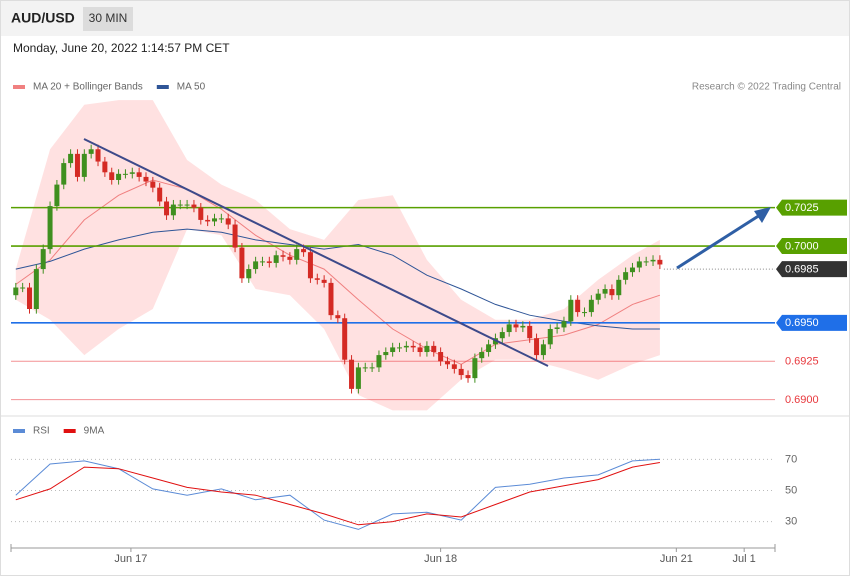 The width and height of the screenshot is (850, 576). Describe the element at coordinates (762, 215) in the screenshot. I see `arrow-head` at that location.